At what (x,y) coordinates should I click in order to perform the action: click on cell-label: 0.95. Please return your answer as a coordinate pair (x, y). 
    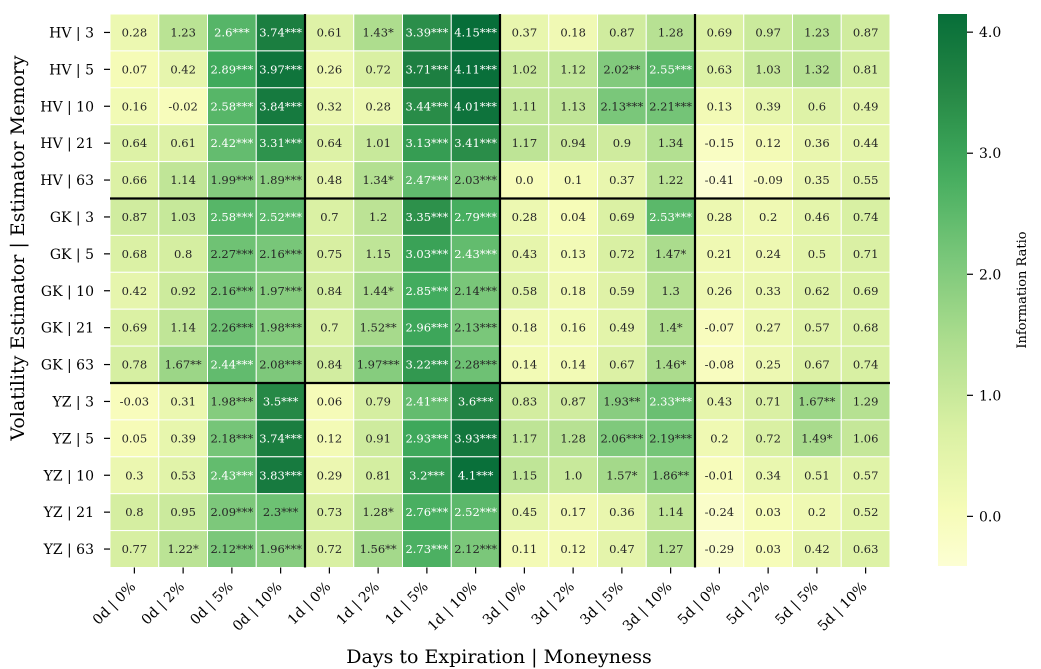
    Looking at the image, I should click on (183, 512).